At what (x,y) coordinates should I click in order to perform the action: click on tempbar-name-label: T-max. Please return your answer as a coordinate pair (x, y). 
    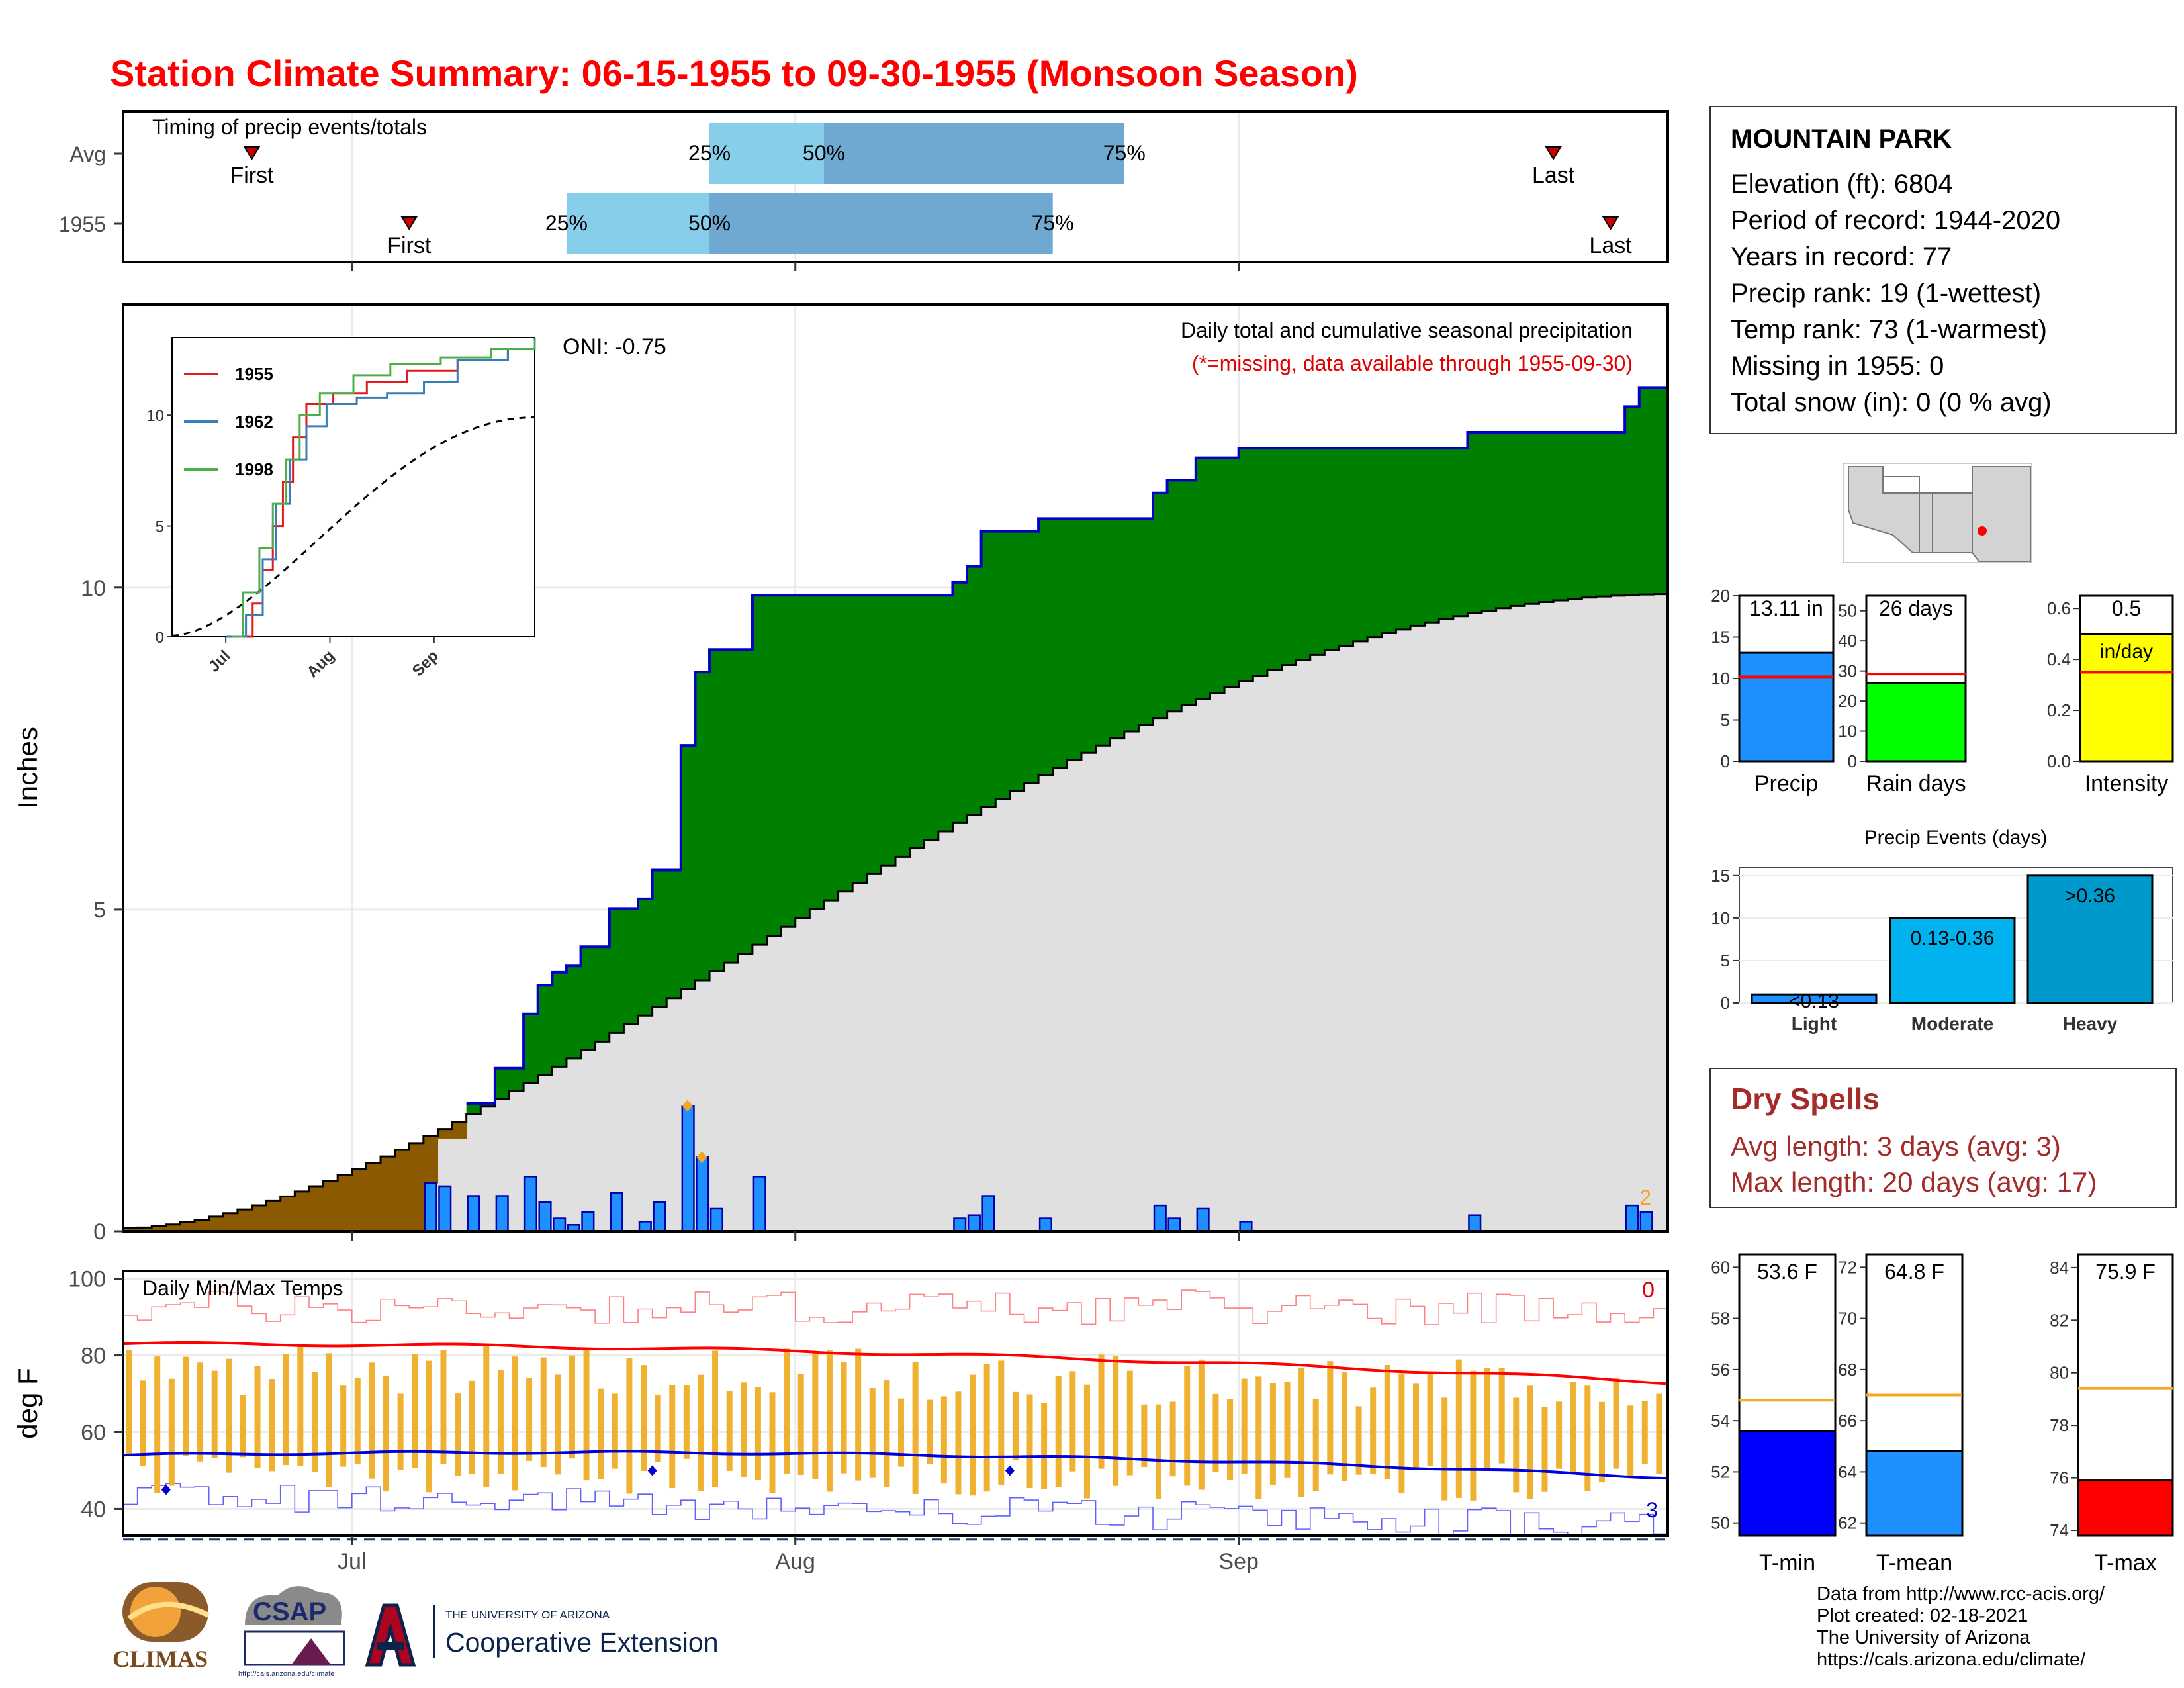
    Looking at the image, I should click on (2125, 1562).